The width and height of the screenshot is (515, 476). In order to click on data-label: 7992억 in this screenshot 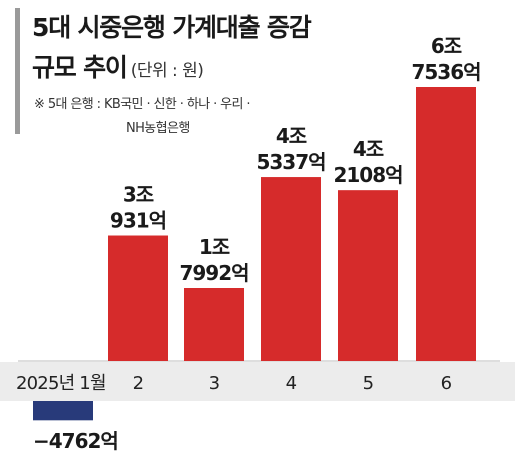, I will do `click(213, 273)`.